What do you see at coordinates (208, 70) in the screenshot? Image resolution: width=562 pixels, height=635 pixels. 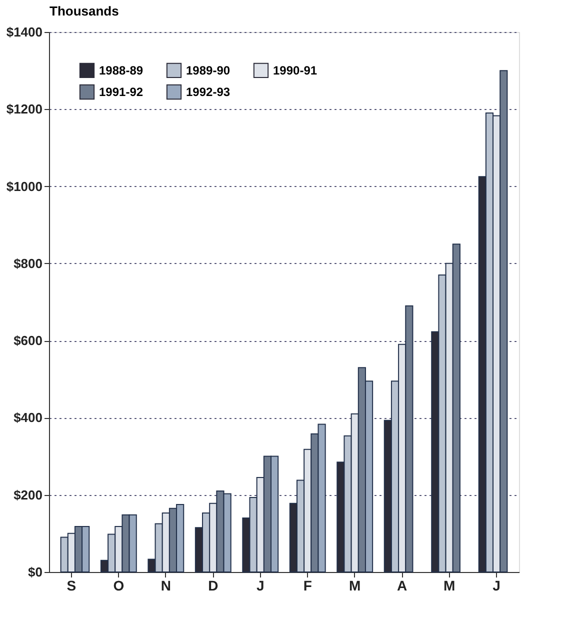 I see `legend-label: 1989-90` at bounding box center [208, 70].